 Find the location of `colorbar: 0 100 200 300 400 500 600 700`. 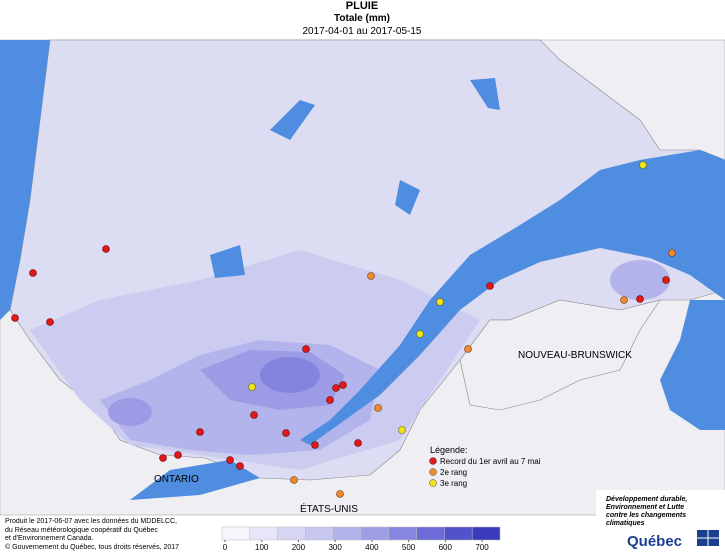

colorbar: 0 100 200 300 400 500 600 700 is located at coordinates (361, 539).